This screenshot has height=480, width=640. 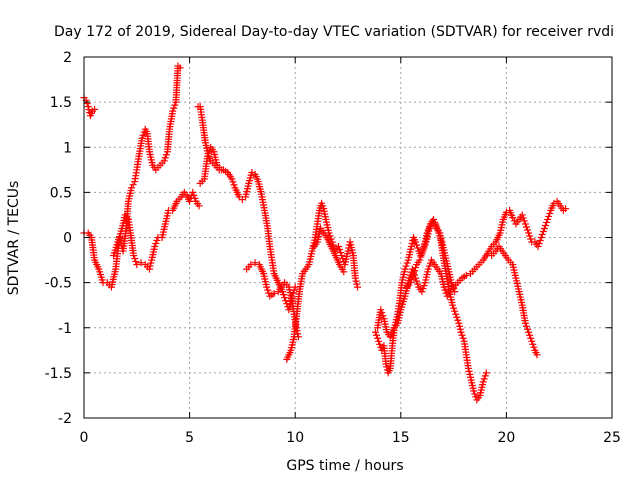 I want to click on x-tick-label: 25, so click(x=612, y=438).